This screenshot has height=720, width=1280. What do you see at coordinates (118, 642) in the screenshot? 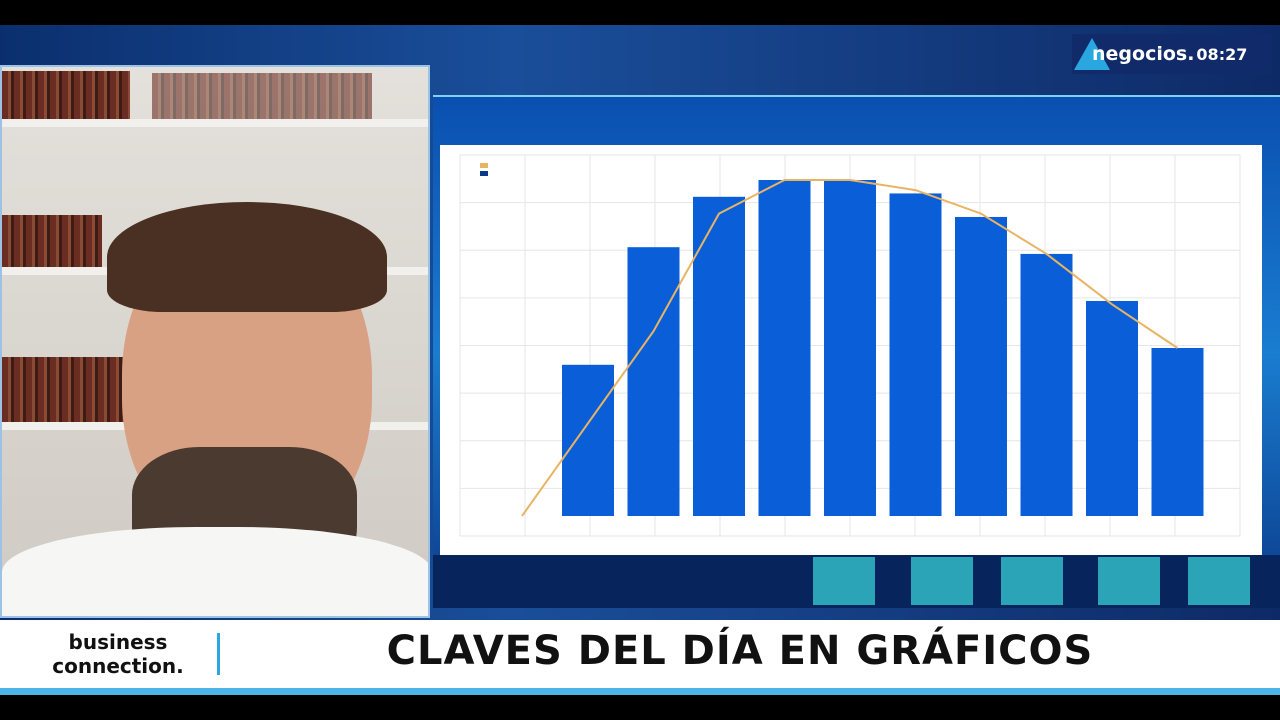
I see `brand-line1: business` at bounding box center [118, 642].